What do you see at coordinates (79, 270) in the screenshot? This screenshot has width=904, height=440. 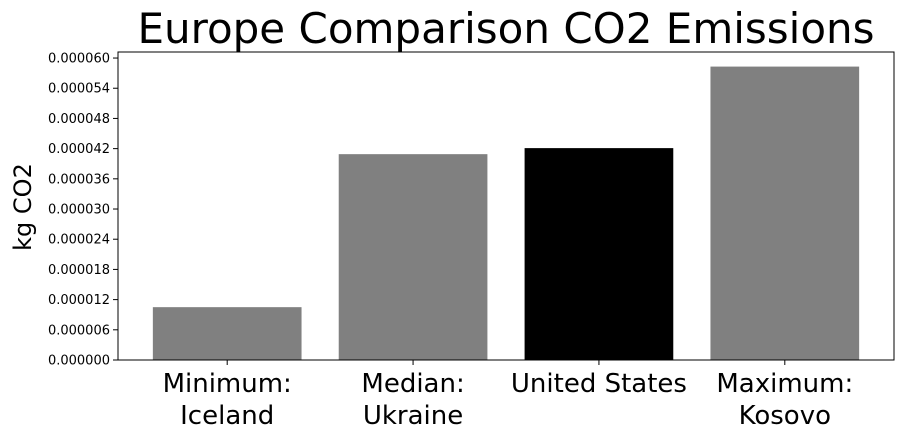 I see `y-tick-label-3: 0.000018` at bounding box center [79, 270].